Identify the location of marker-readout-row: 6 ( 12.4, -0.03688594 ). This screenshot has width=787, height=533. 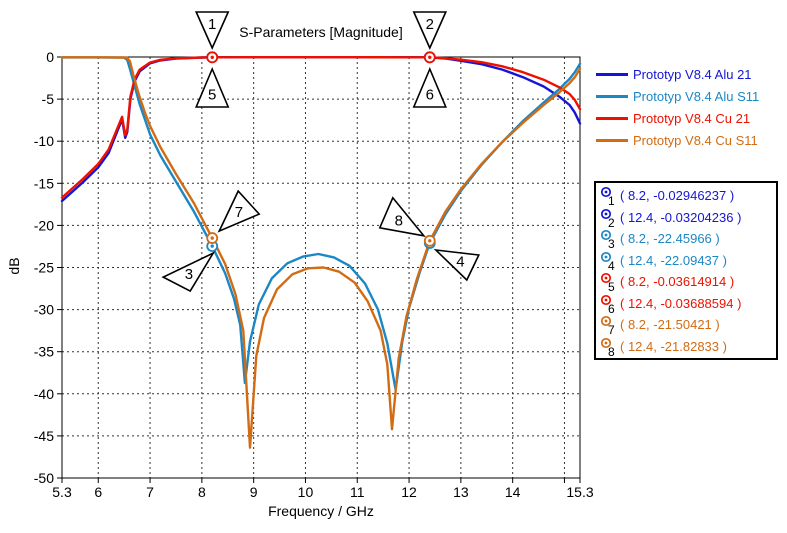
(688, 304).